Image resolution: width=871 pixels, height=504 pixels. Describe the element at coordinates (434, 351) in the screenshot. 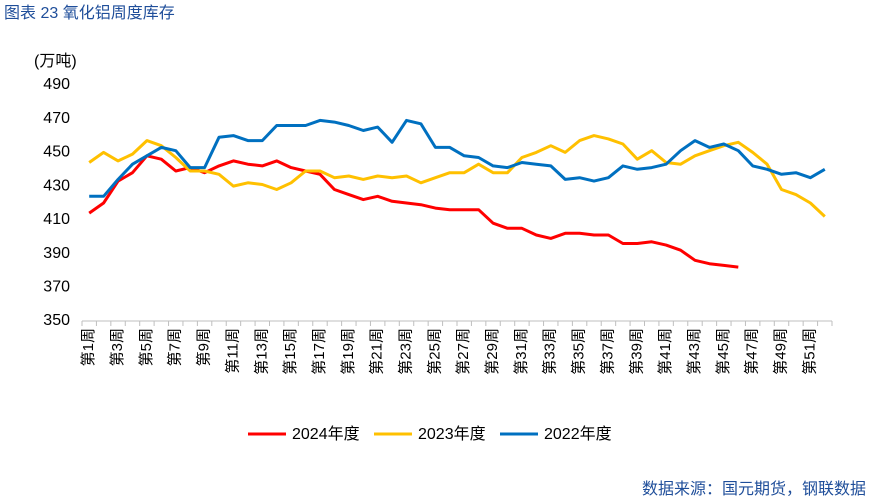

I see `x-tick-label: 第25周` at that location.